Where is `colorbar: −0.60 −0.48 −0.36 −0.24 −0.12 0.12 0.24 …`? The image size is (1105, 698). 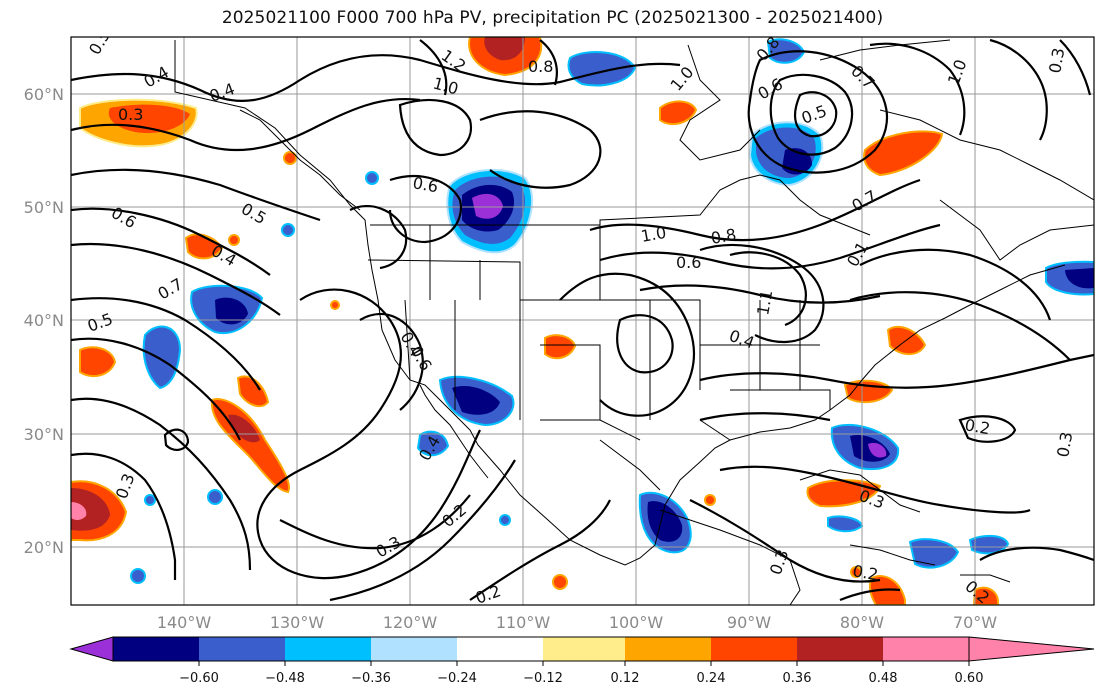 colorbar: −0.60 −0.48 −0.36 −0.24 −0.12 0.12 0.24 … is located at coordinates (582, 661).